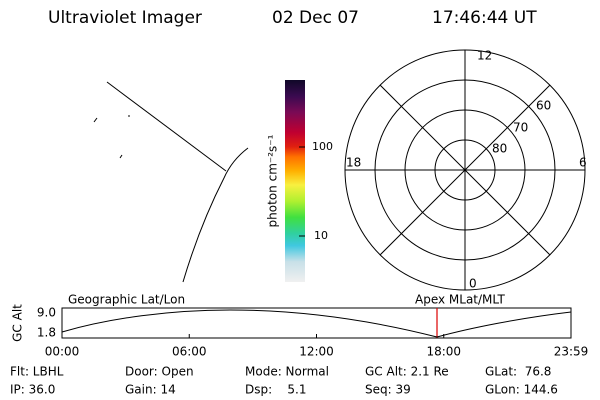 The width and height of the screenshot is (600, 400). Describe the element at coordinates (126, 300) in the screenshot. I see `strip-title: Geographic Lat/Lon` at that location.